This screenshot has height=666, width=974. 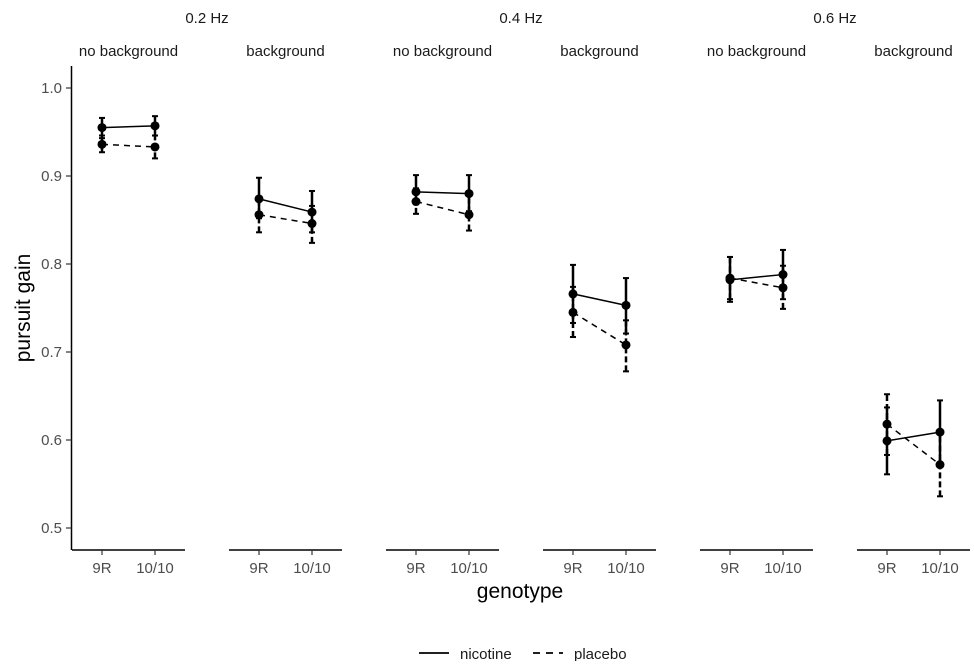 What do you see at coordinates (51, 176) in the screenshot?
I see `y-tick-label: 0.9` at bounding box center [51, 176].